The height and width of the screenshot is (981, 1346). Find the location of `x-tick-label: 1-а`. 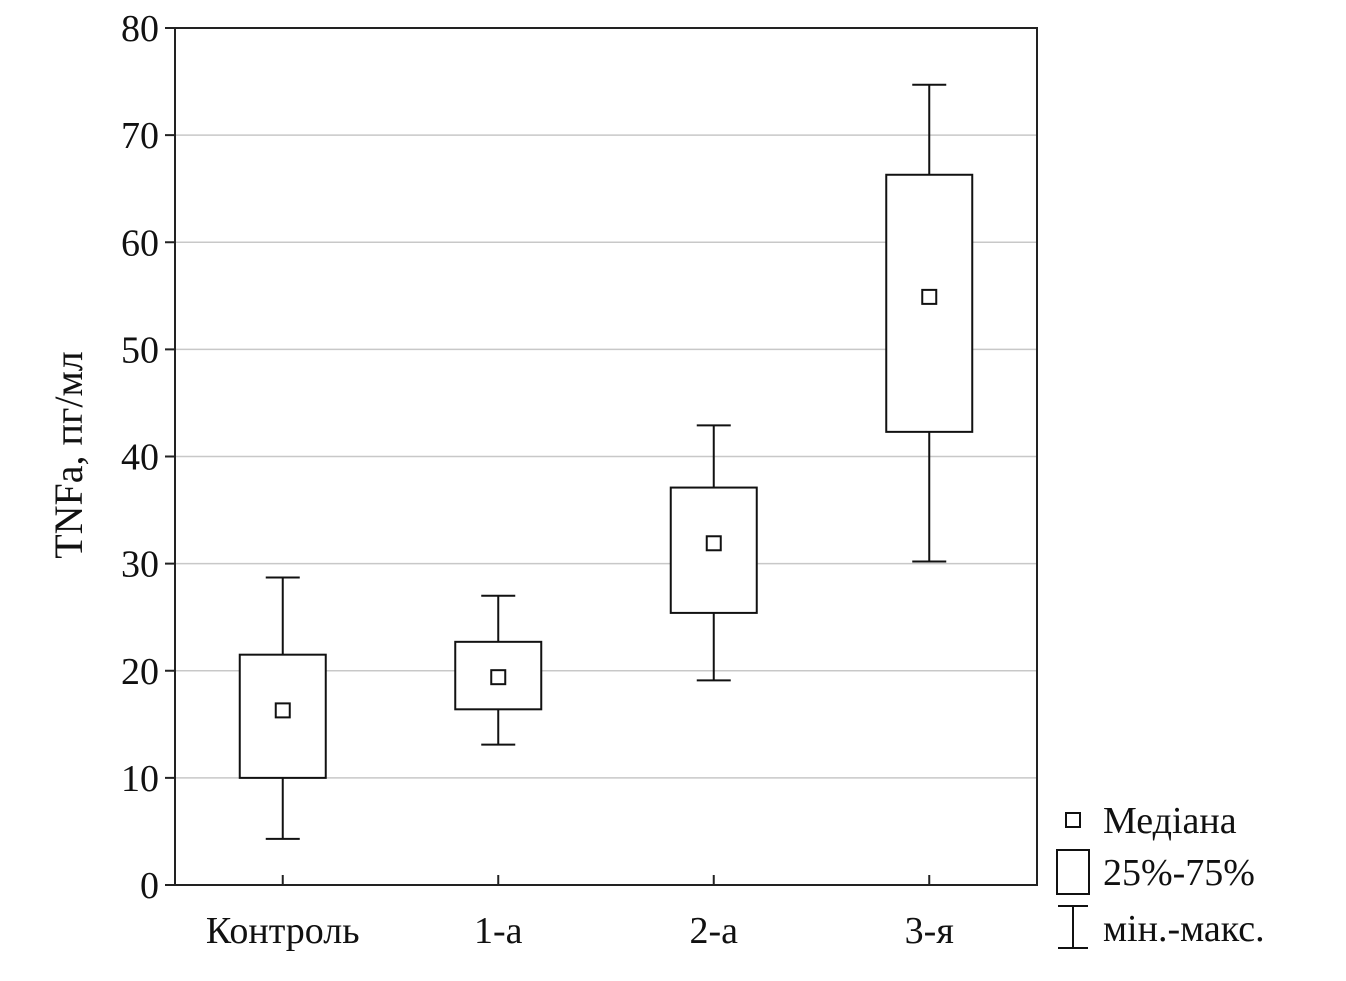

x-tick-label: 1-а is located at coordinates (498, 931).